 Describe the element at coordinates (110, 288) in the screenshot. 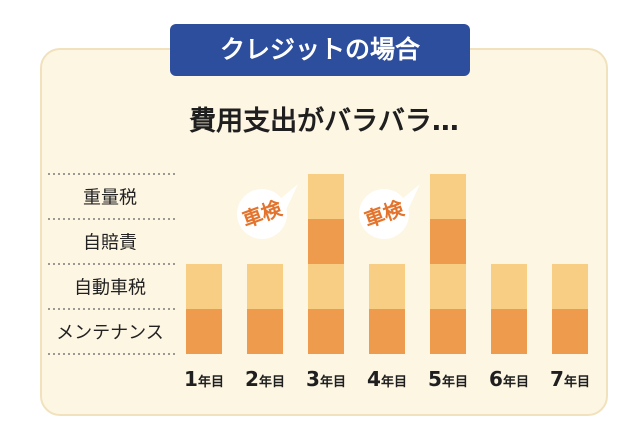

I see `row-label: 自動車税` at that location.